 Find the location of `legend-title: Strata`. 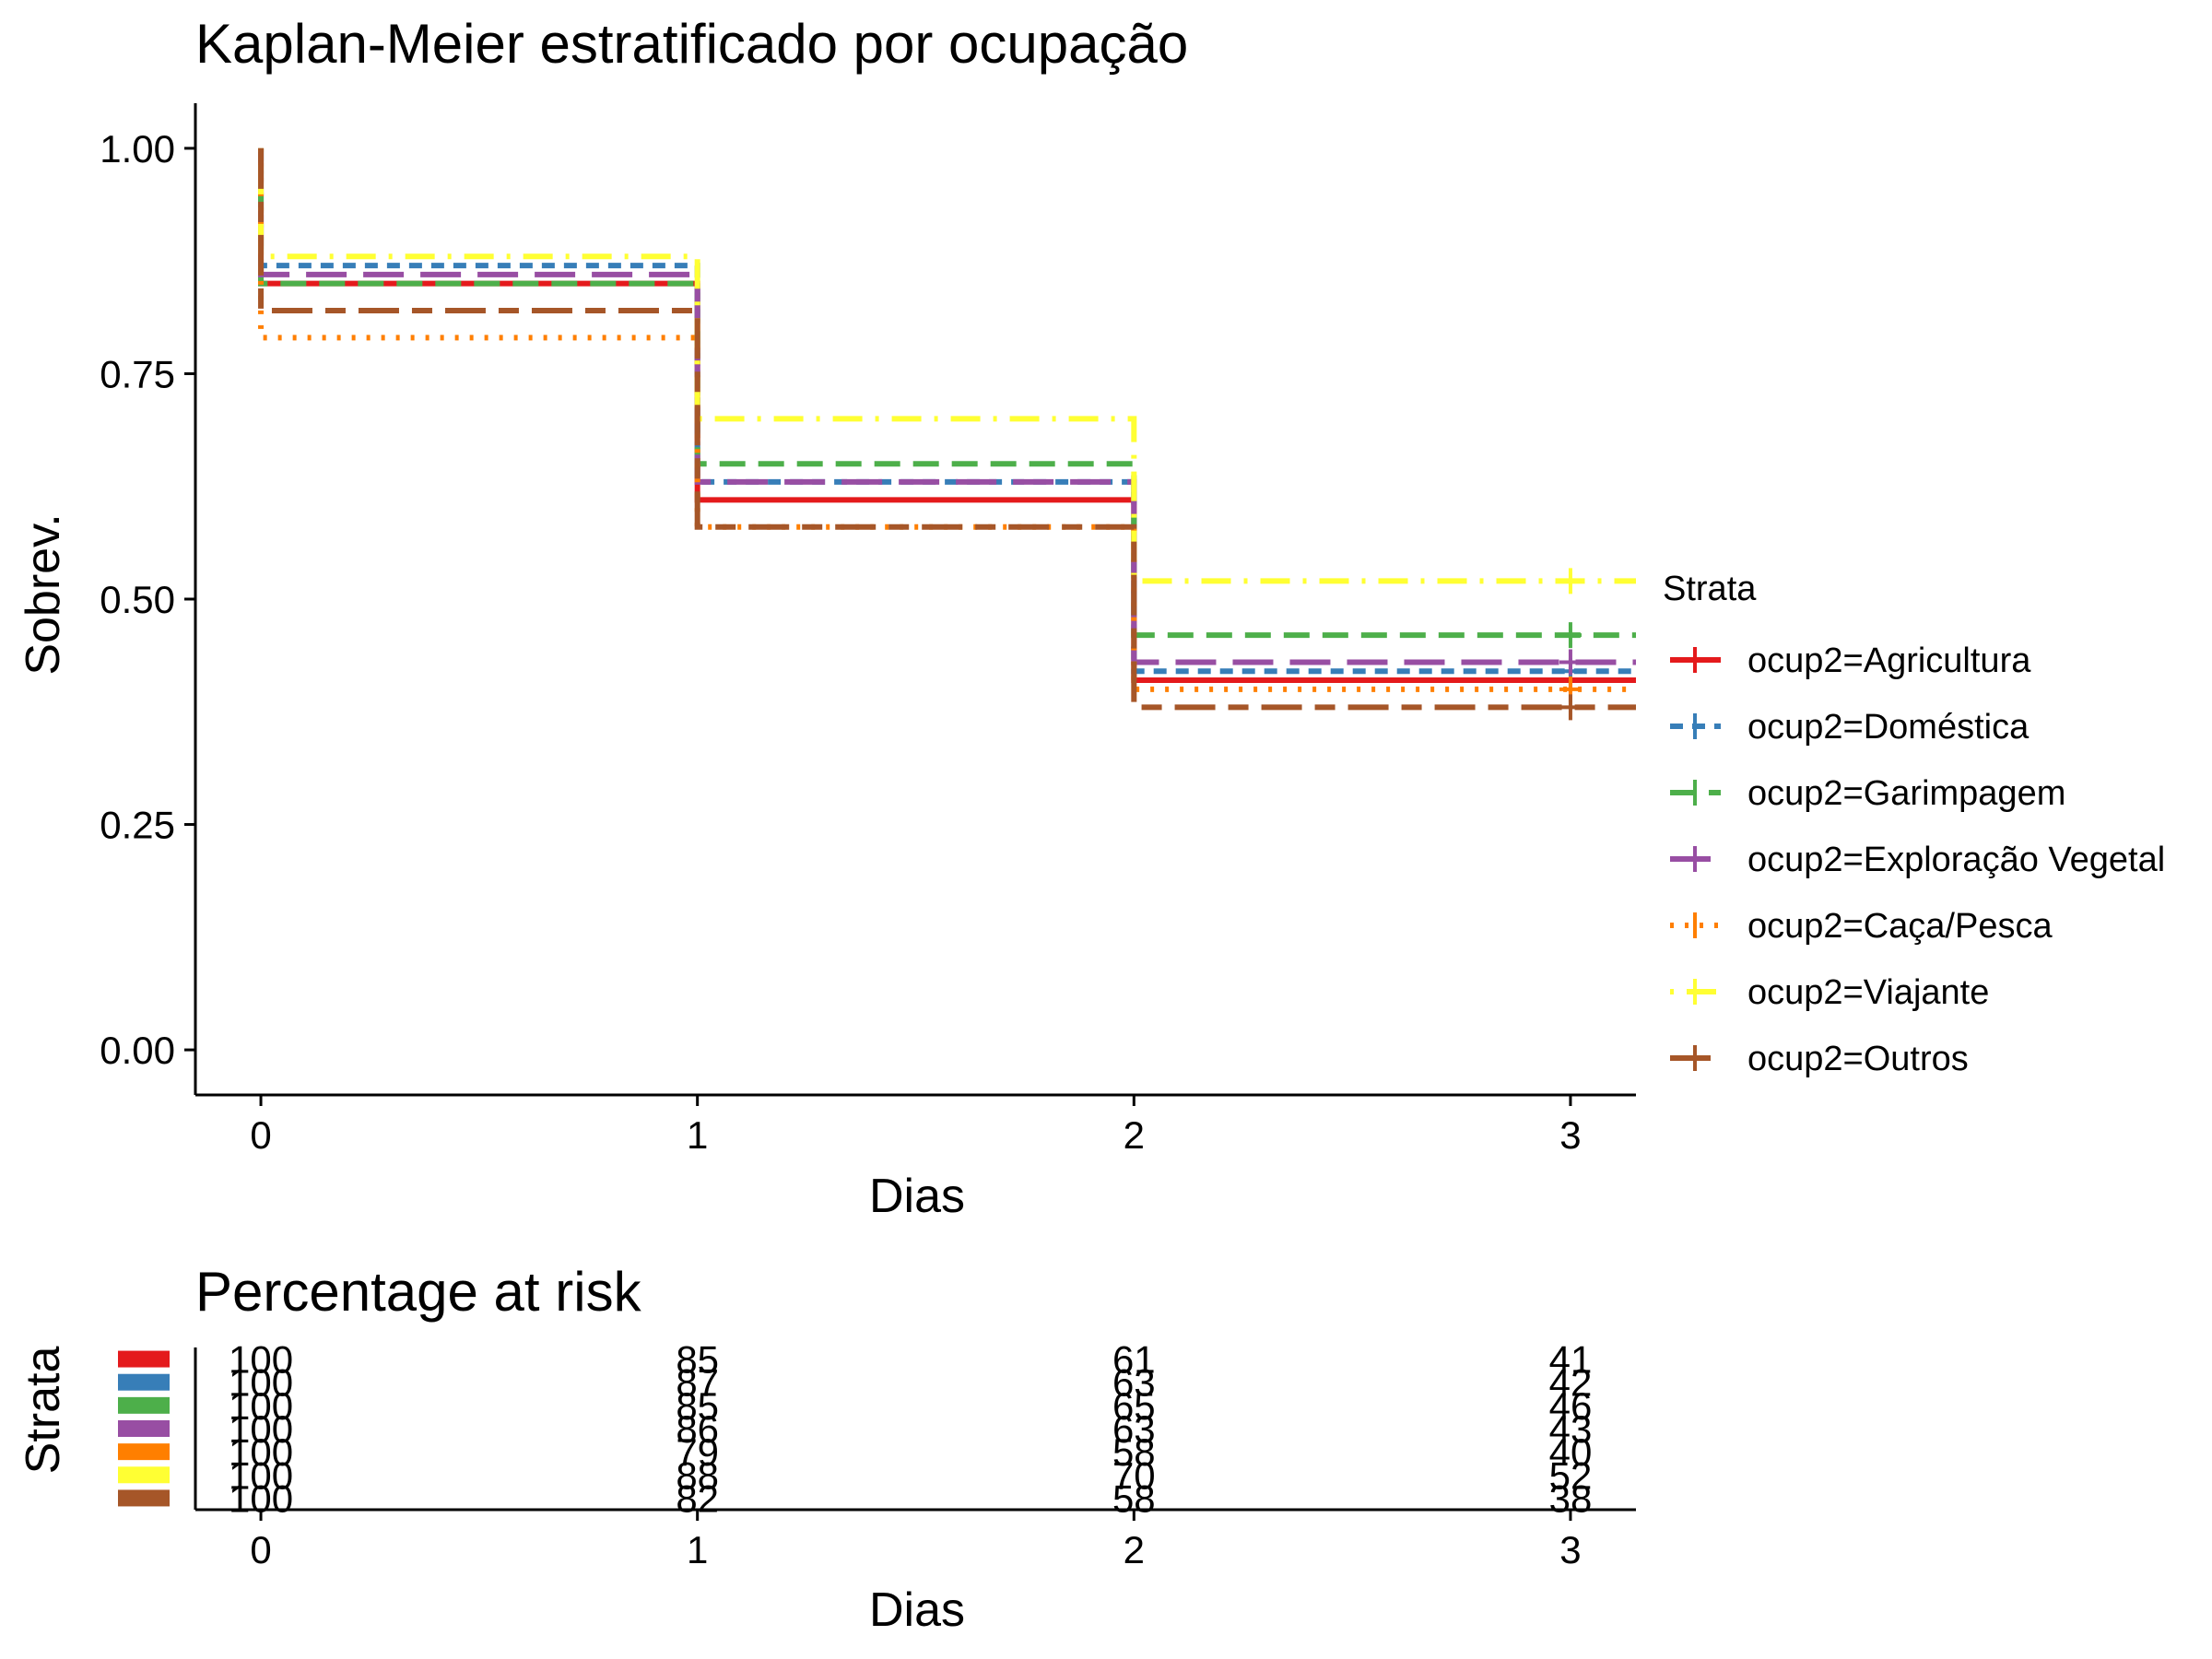

legend-title: Strata is located at coordinates (1710, 589).